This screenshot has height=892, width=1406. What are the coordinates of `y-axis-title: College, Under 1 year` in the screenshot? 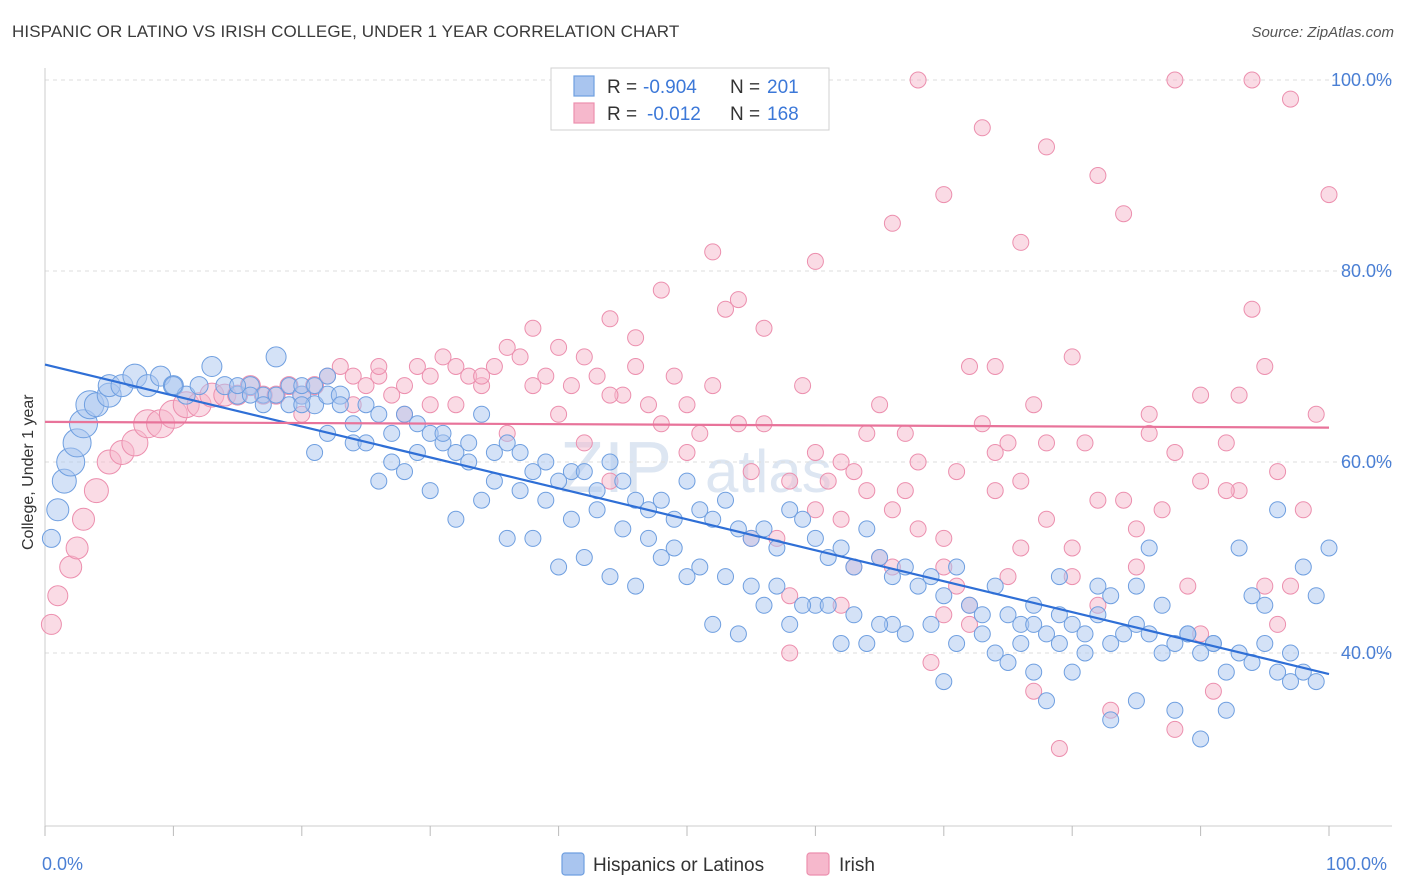 It's located at (28, 472).